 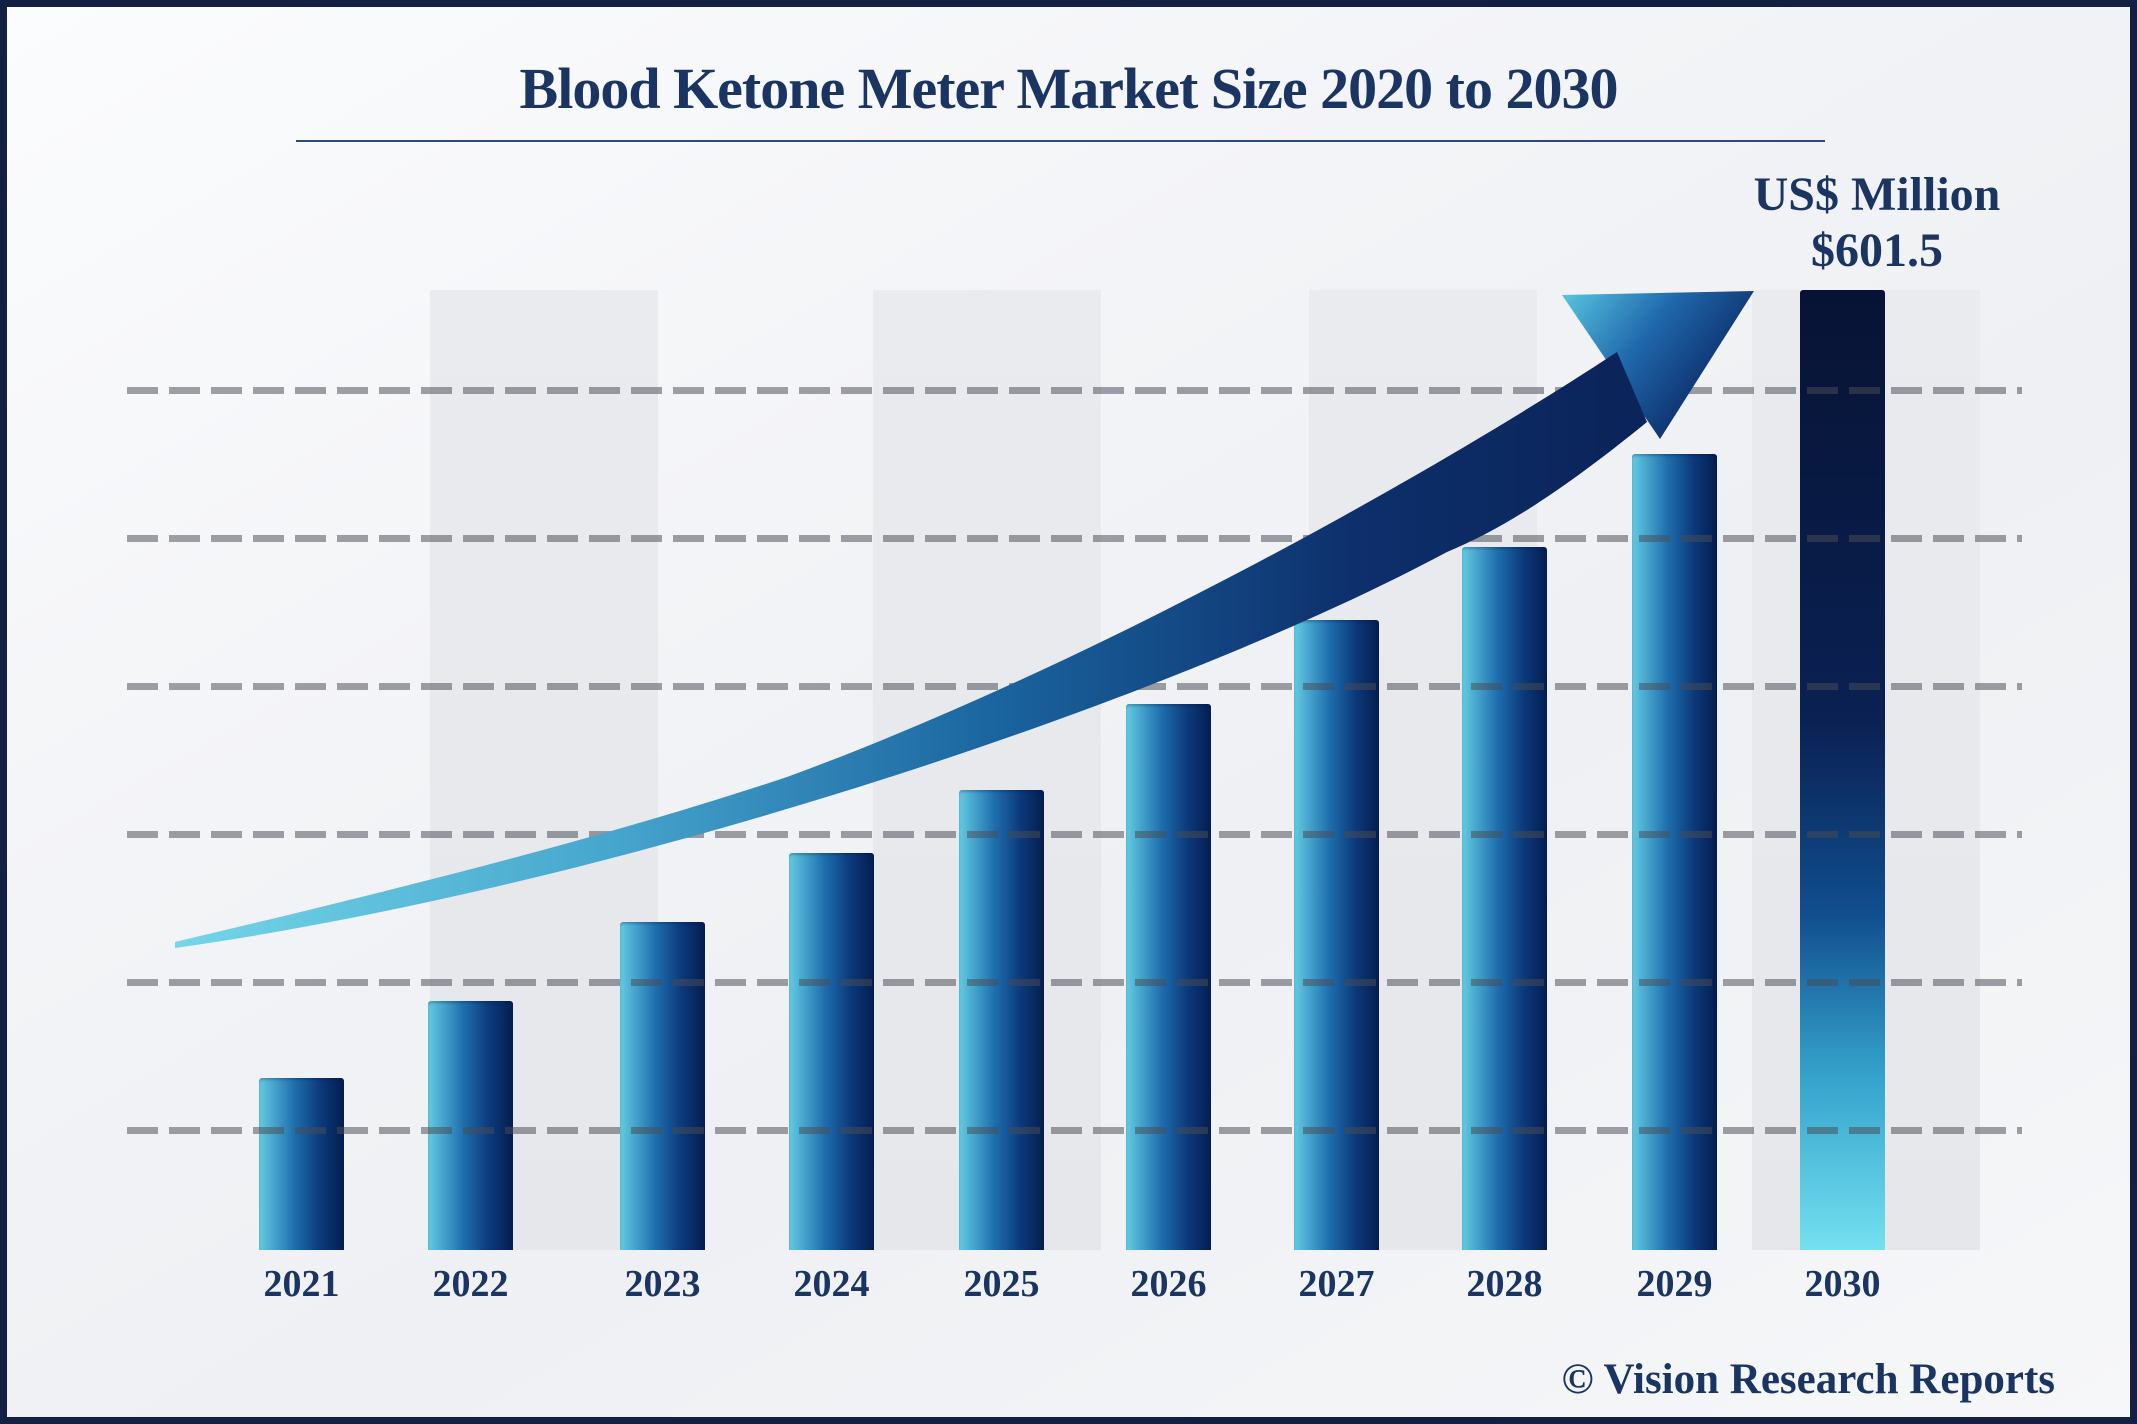 I want to click on x-axis-label-2023: 2023, so click(x=662, y=1284).